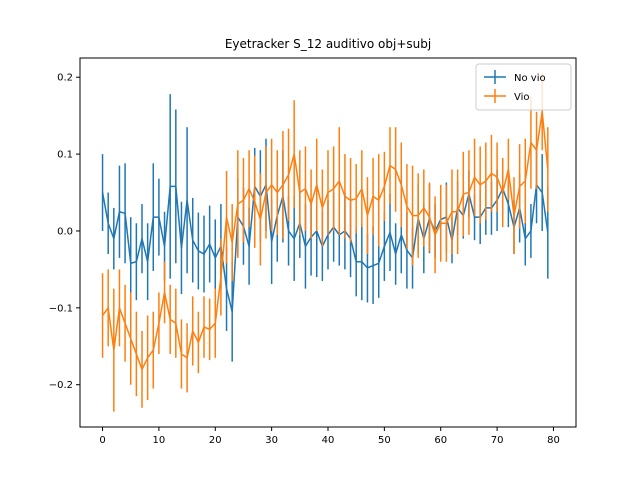 This screenshot has height=480, width=640. I want to click on y-tick-label: 0.0, so click(65, 231).